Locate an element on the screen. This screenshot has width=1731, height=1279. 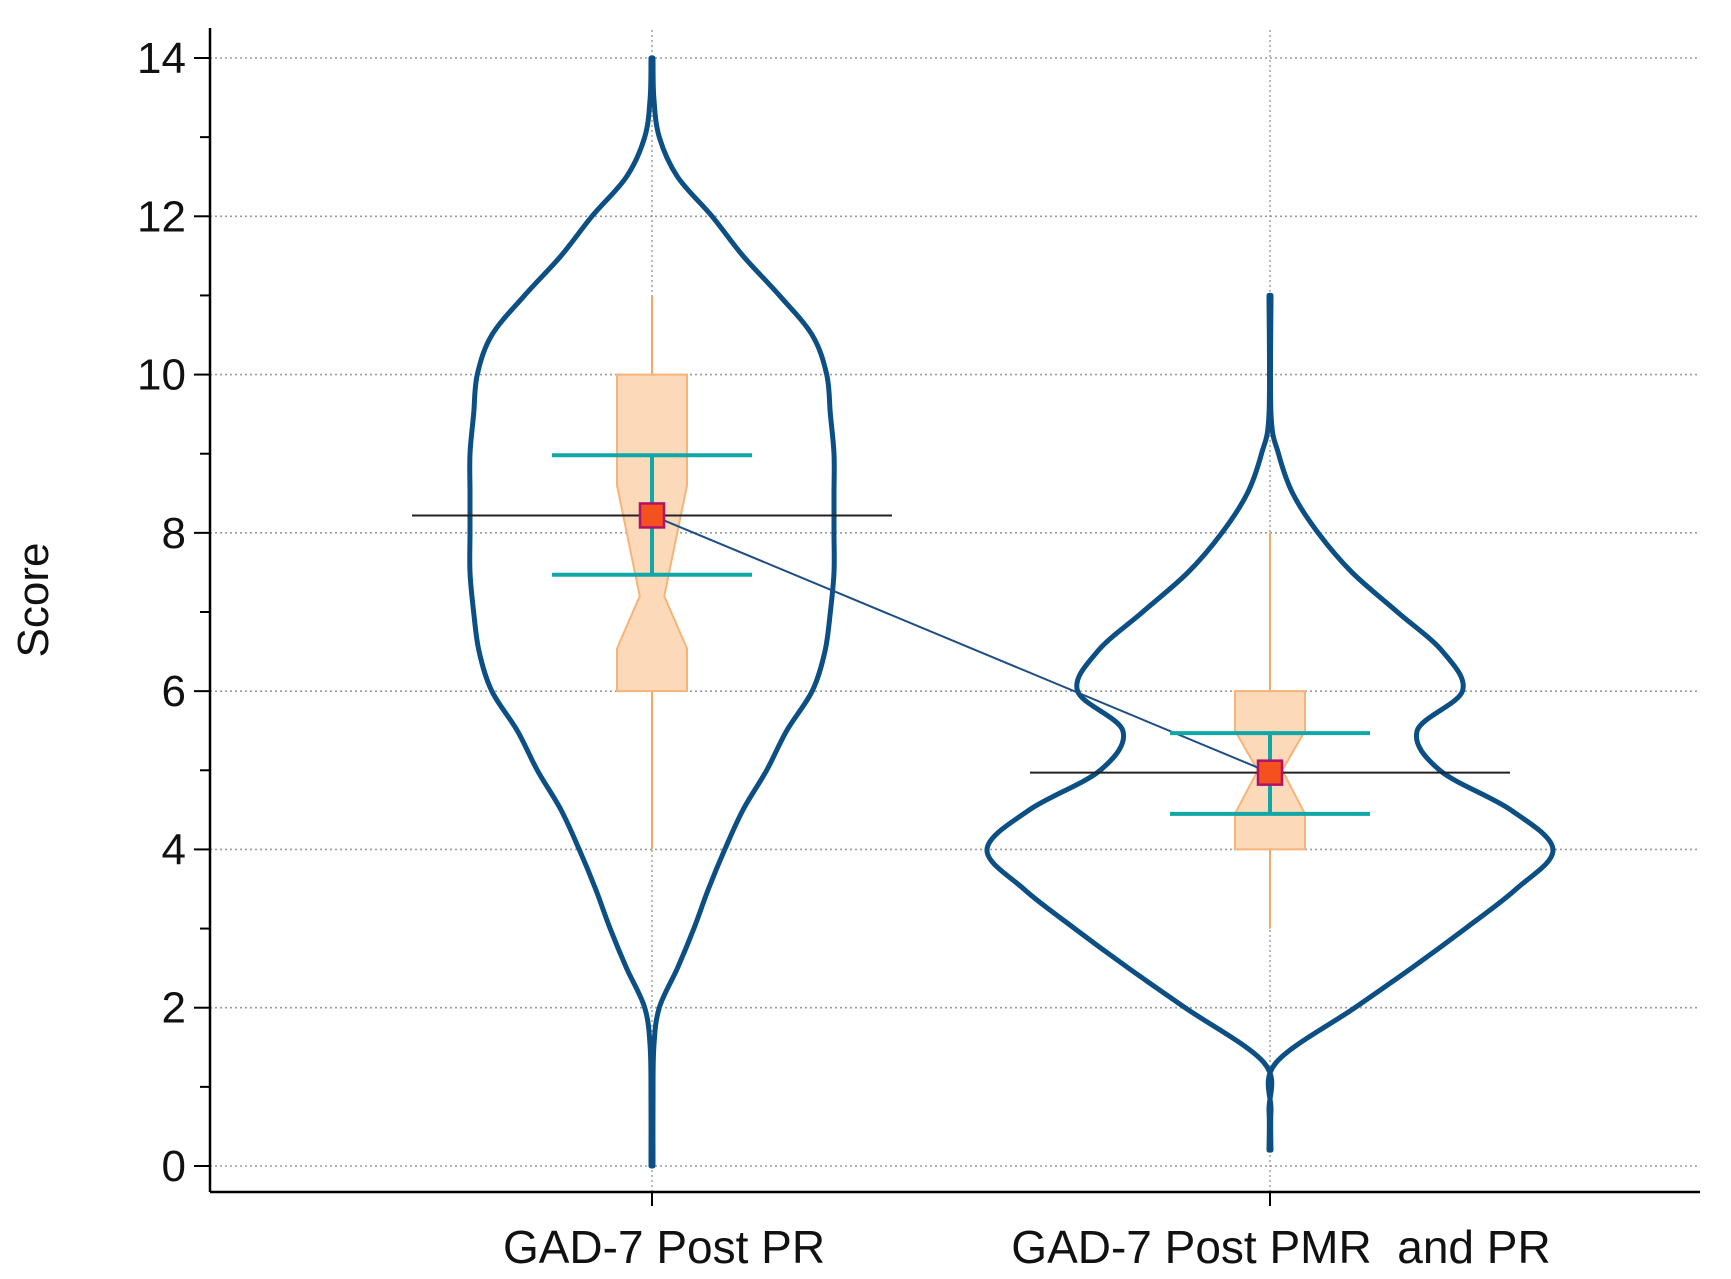
x-category-label-post-pr: GAD-7 Post PR is located at coordinates (664, 1247).